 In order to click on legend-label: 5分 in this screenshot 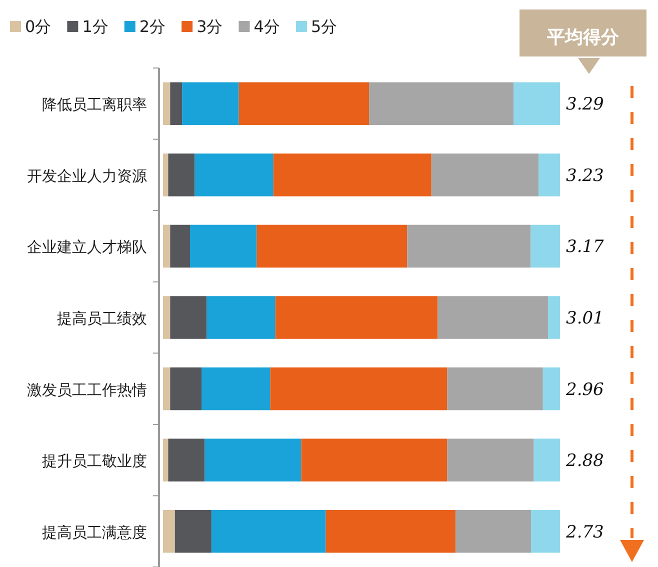, I will do `click(324, 26)`.